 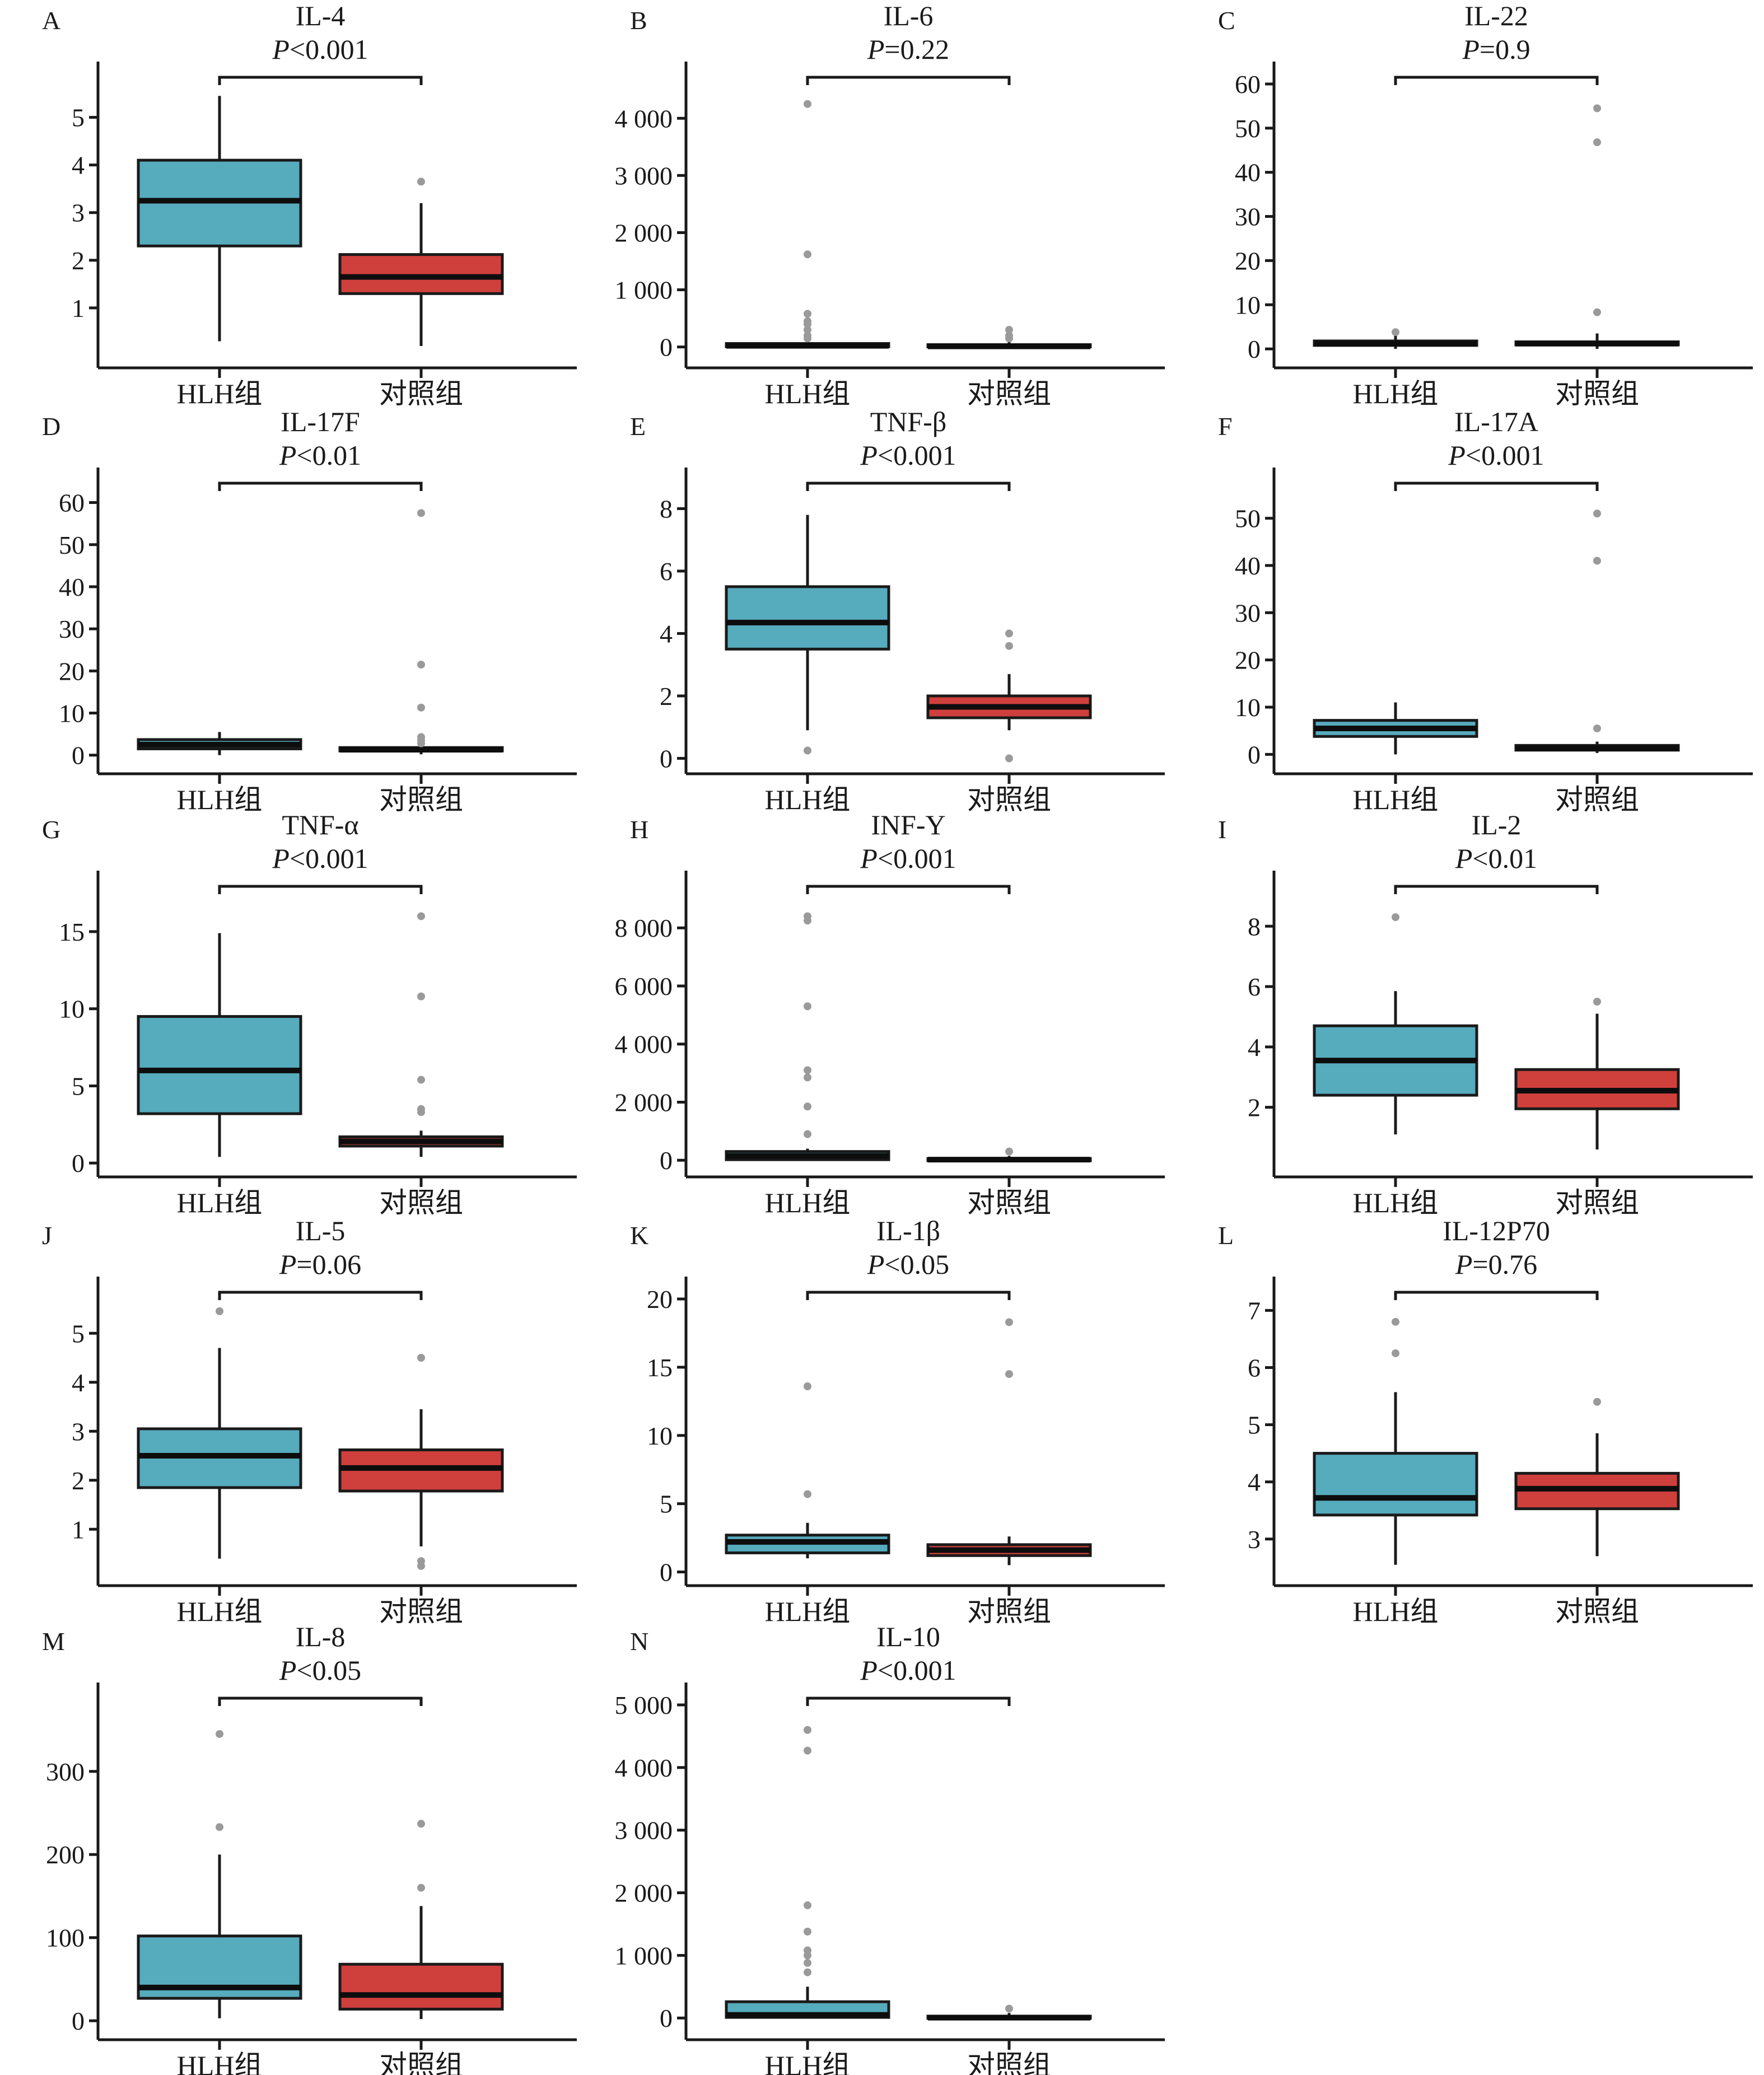 What do you see at coordinates (917, 50) in the screenshot?
I see `p-value-text: =0.22` at bounding box center [917, 50].